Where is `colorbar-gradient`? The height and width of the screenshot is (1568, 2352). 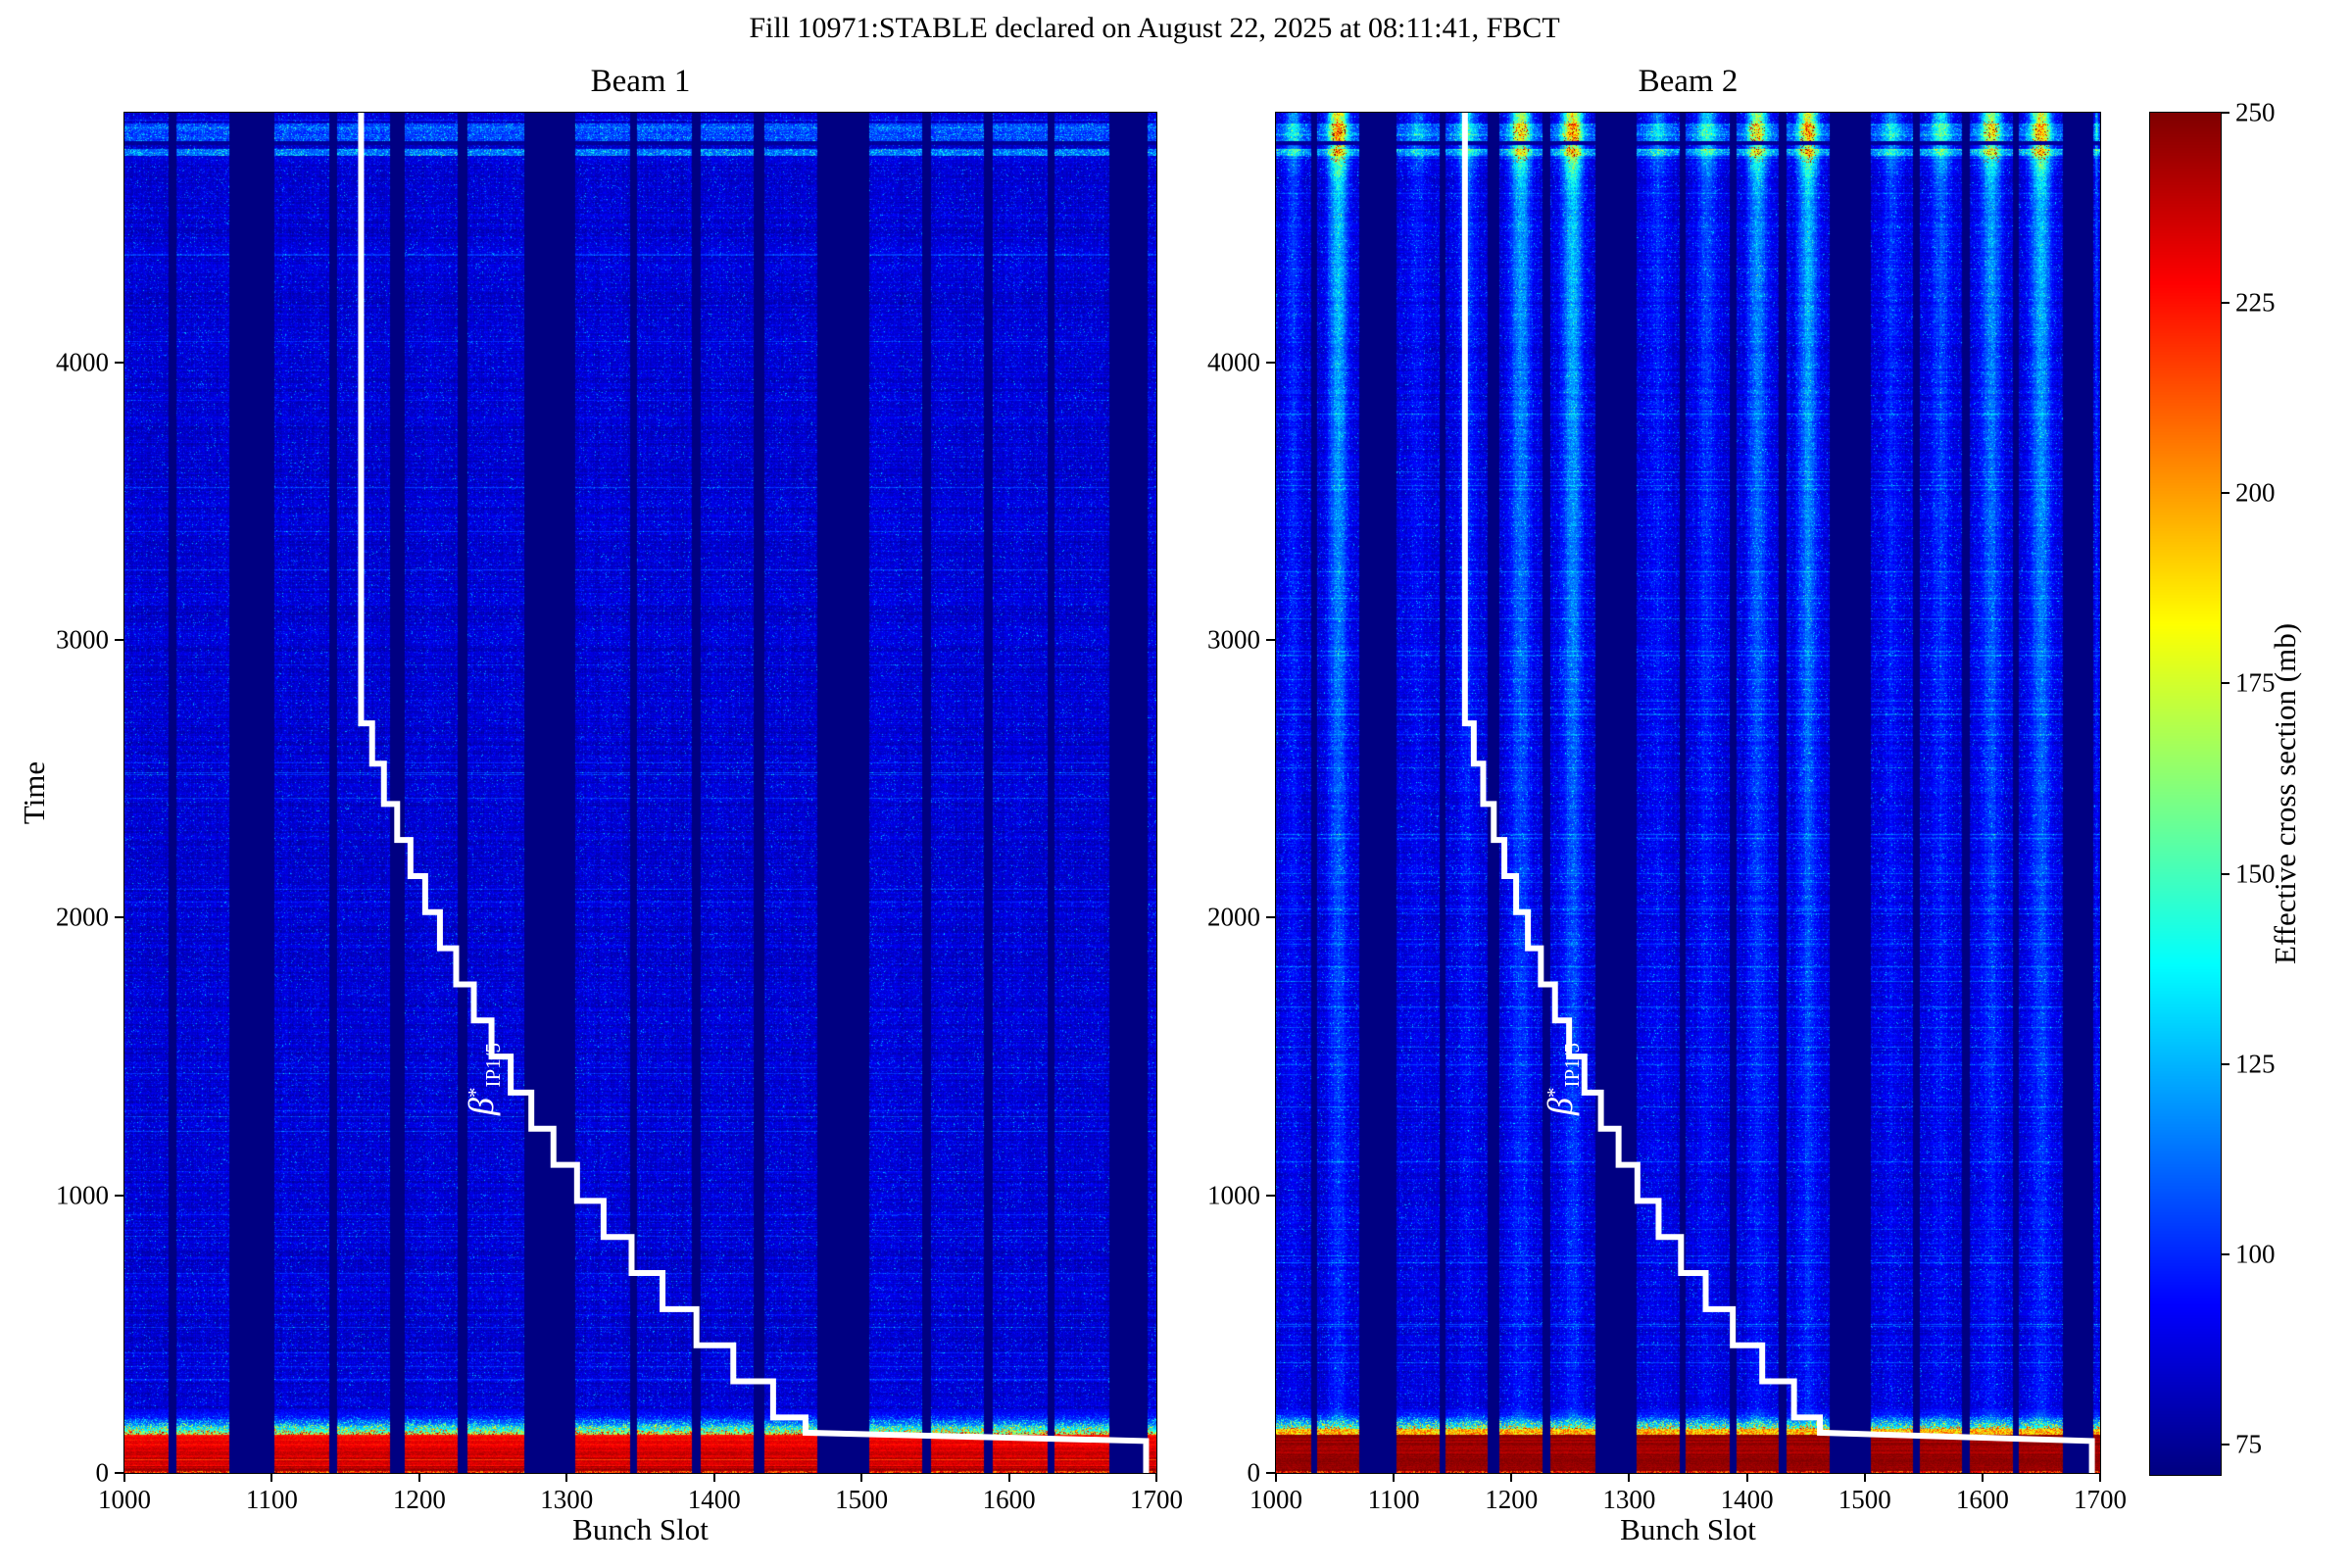
colorbar-gradient is located at coordinates (2185, 794).